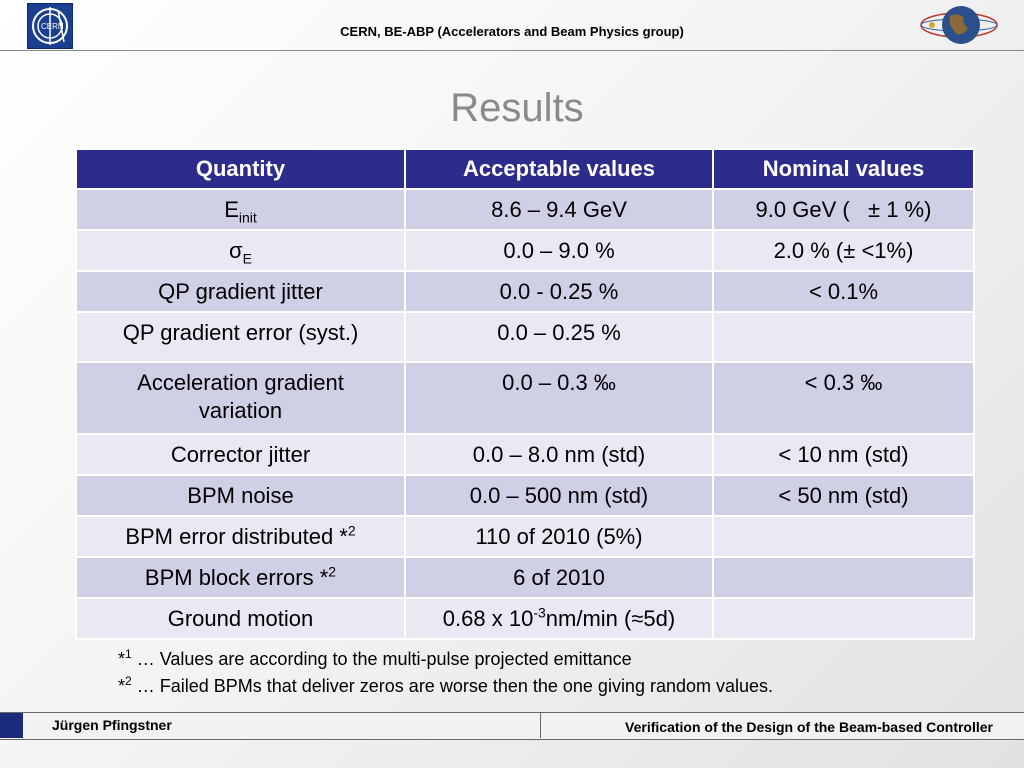 Image resolution: width=1024 pixels, height=768 pixels. I want to click on cell-quantity: BPM block errors *2, so click(240, 577).